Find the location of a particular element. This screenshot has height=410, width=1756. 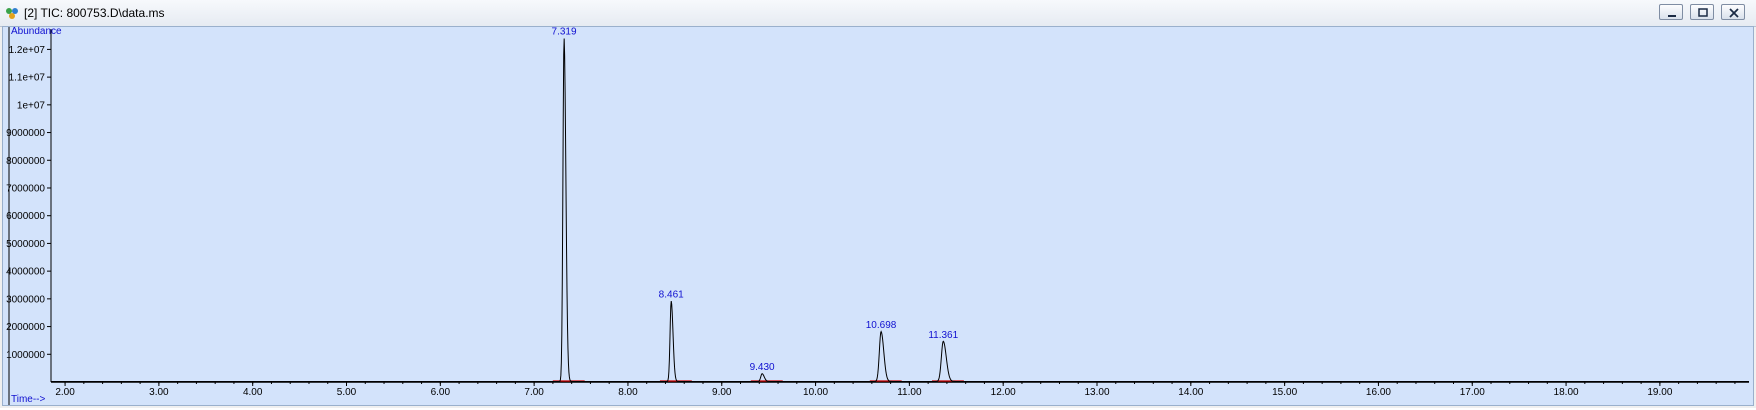

window-title: [2] TIC: 800753.D\data.ms is located at coordinates (94, 13).